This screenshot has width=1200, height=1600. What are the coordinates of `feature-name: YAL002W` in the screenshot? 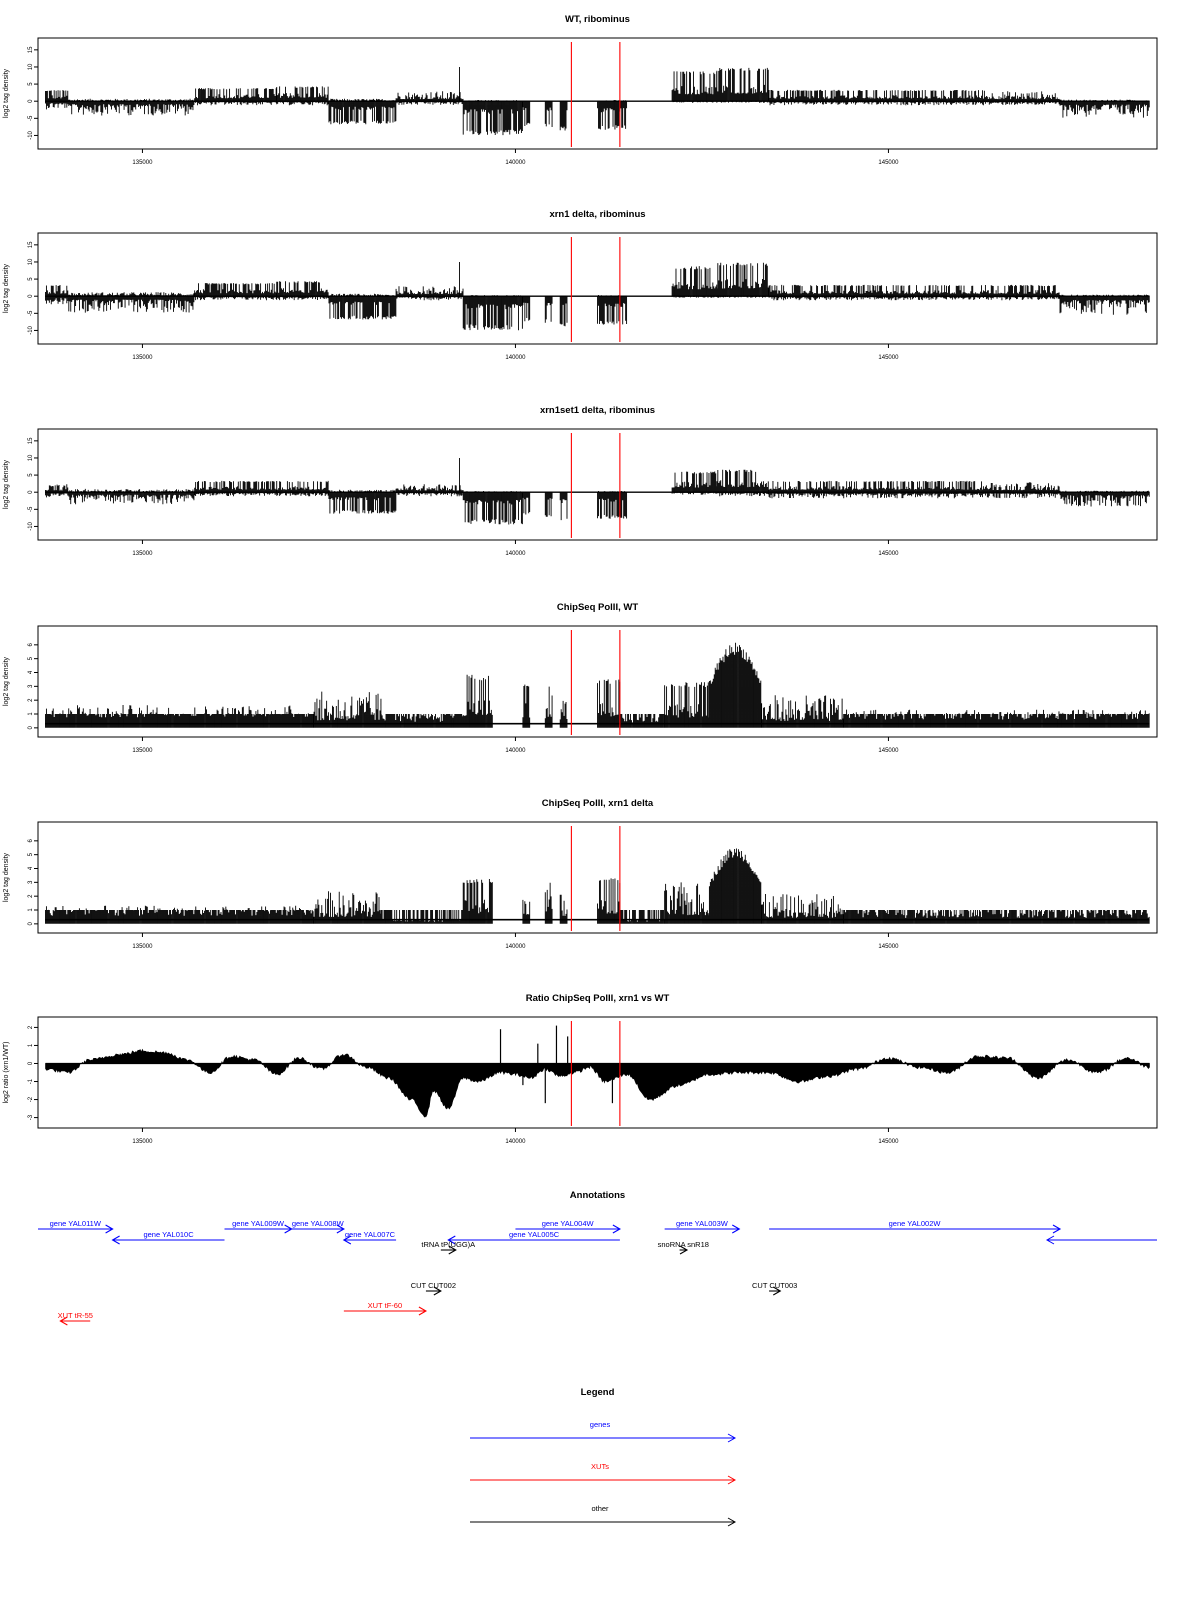 It's located at (924, 1223).